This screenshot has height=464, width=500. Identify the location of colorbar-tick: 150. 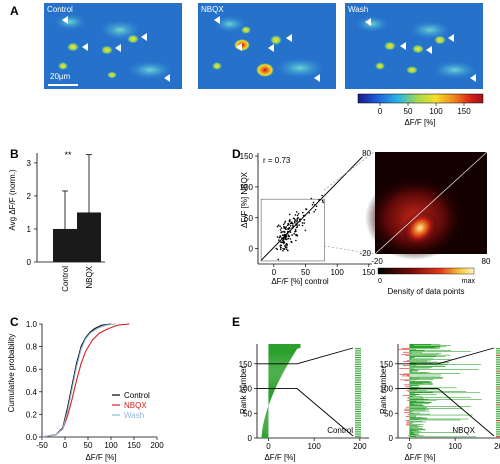
(464, 111).